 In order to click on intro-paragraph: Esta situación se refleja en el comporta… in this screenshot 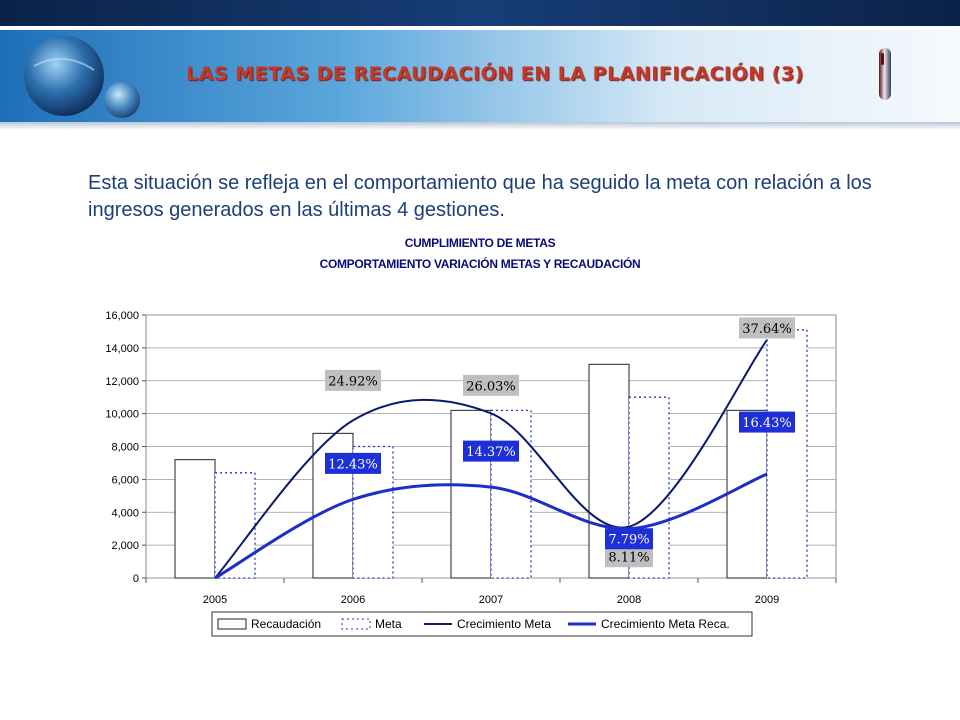, I will do `click(480, 196)`.